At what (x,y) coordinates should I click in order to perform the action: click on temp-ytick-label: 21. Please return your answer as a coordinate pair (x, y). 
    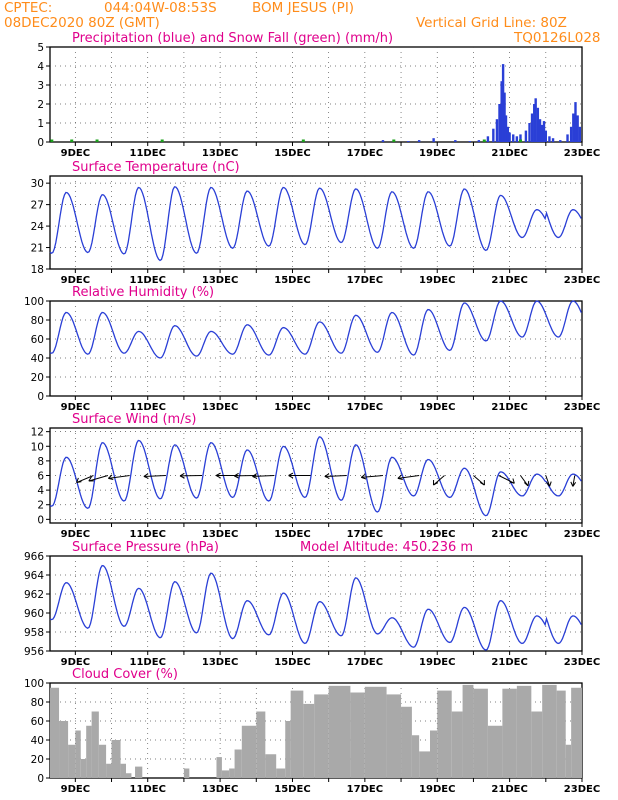
    Looking at the image, I should click on (37, 249).